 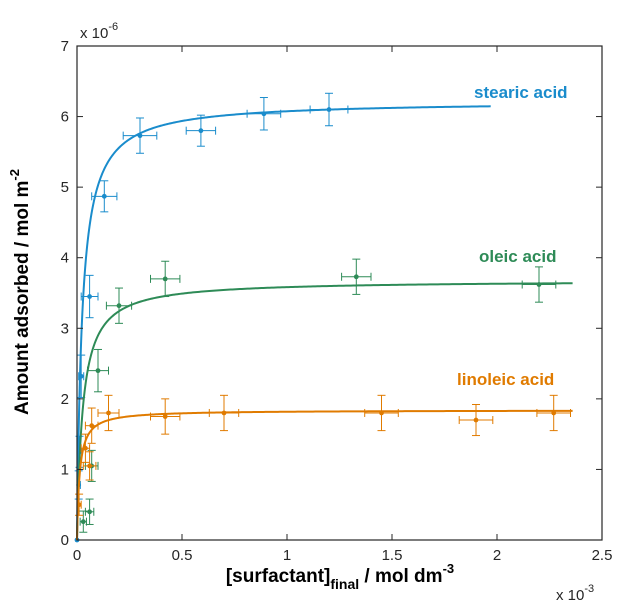 I want to click on y-tick-label: 2, so click(x=65, y=399).